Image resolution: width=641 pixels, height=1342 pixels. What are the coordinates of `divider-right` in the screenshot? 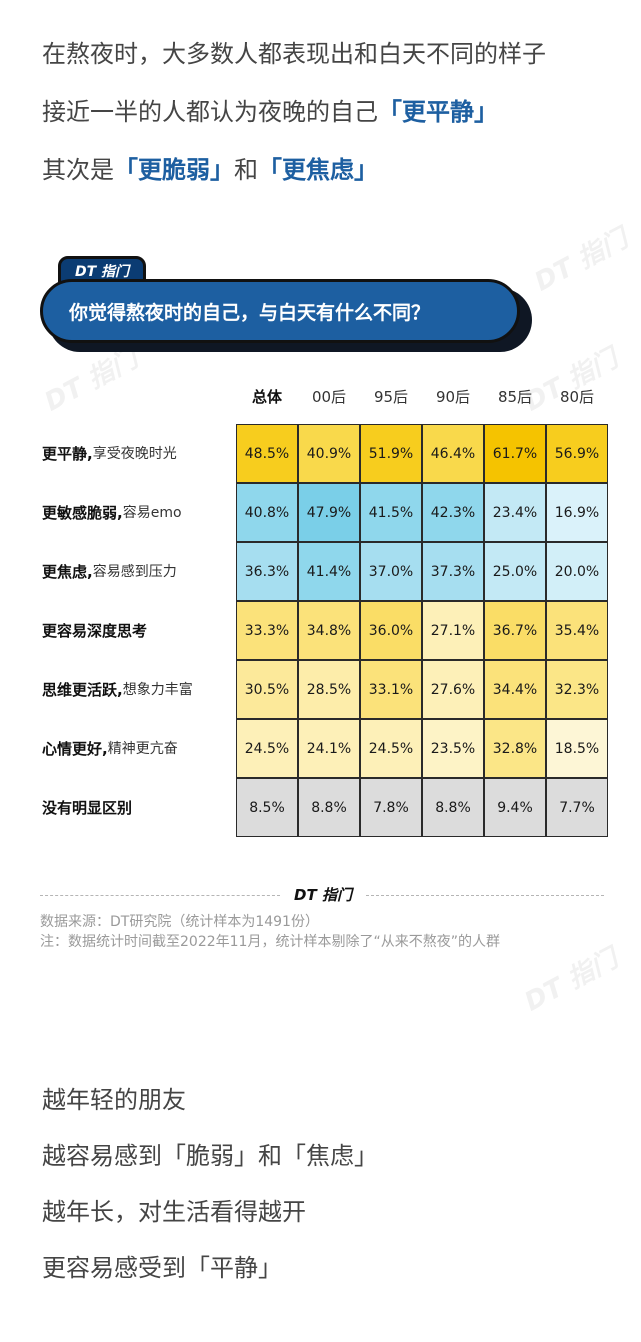 It's located at (485, 895).